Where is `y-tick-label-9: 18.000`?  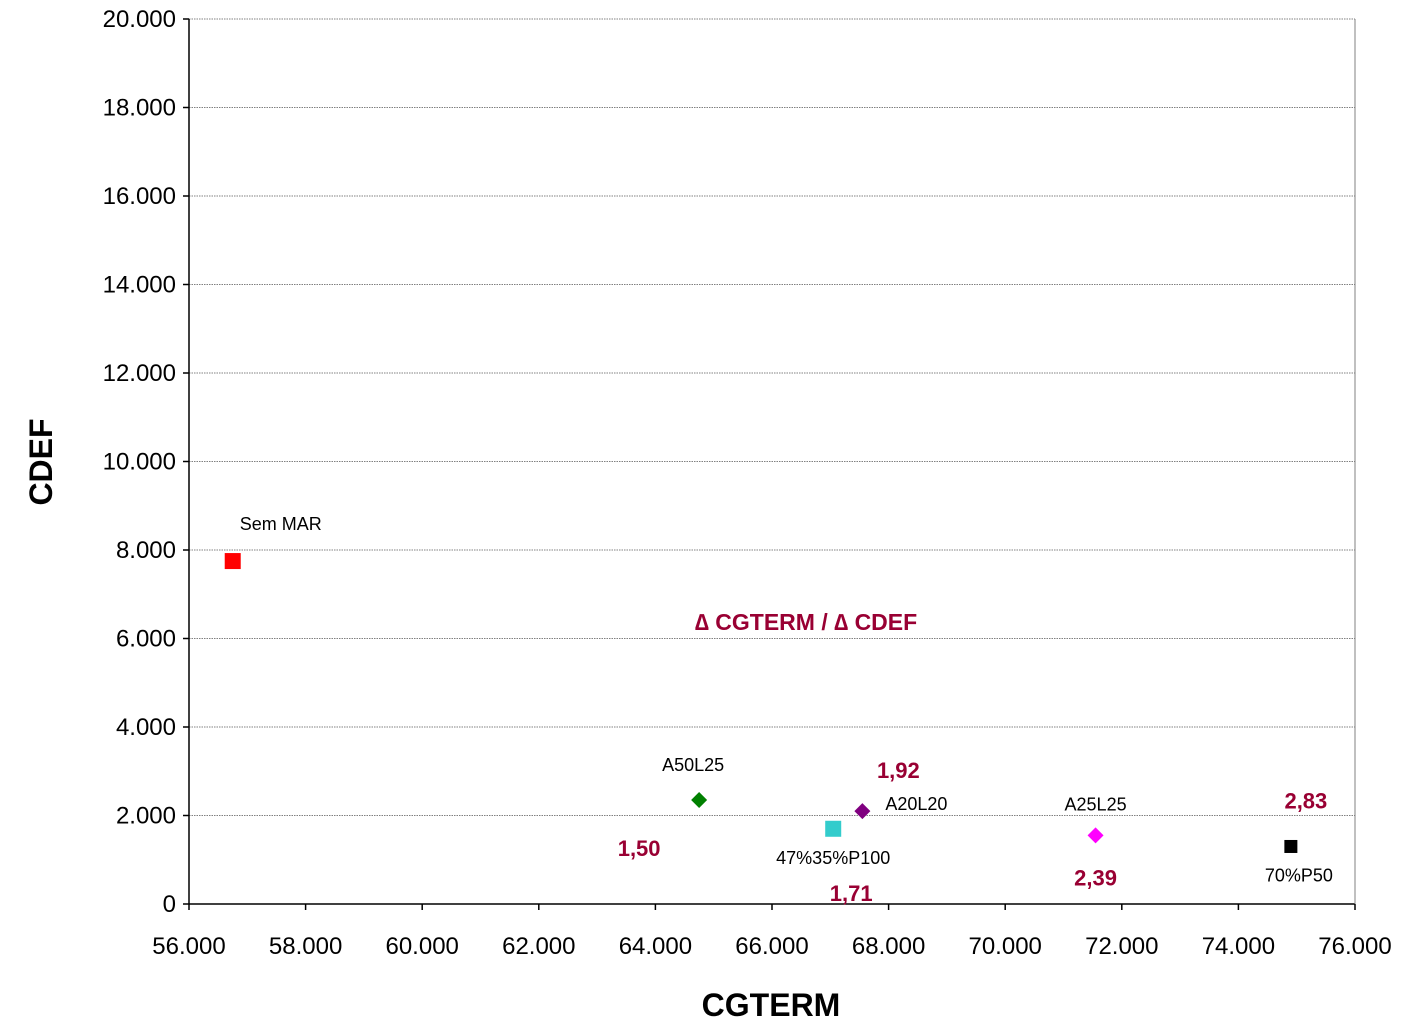 y-tick-label-9: 18.000 is located at coordinates (139, 108).